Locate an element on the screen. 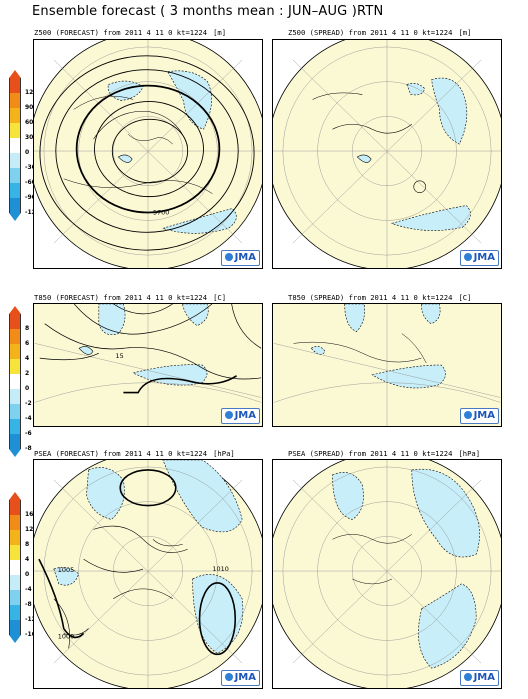 The width and height of the screenshot is (528, 699). colorbar-t850: 8 6 4 2 0 -2 -4 -6 -8 is located at coordinates (20, 381).